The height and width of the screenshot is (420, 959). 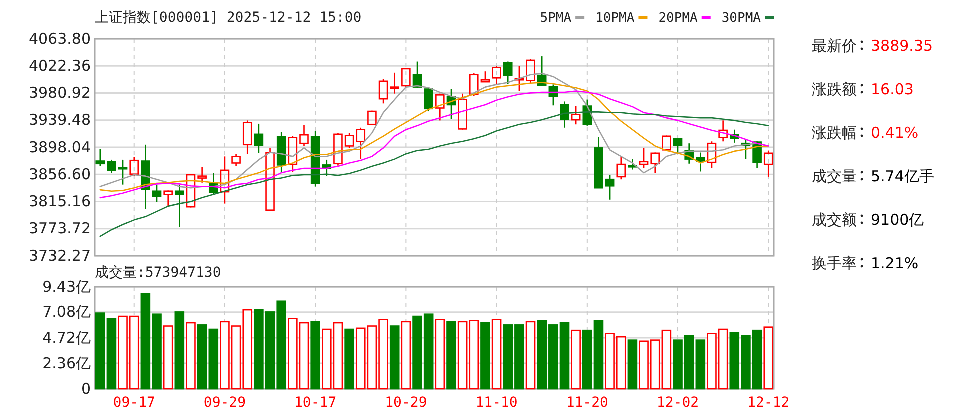 I want to click on legend-label: 20PMA, so click(x=678, y=18).